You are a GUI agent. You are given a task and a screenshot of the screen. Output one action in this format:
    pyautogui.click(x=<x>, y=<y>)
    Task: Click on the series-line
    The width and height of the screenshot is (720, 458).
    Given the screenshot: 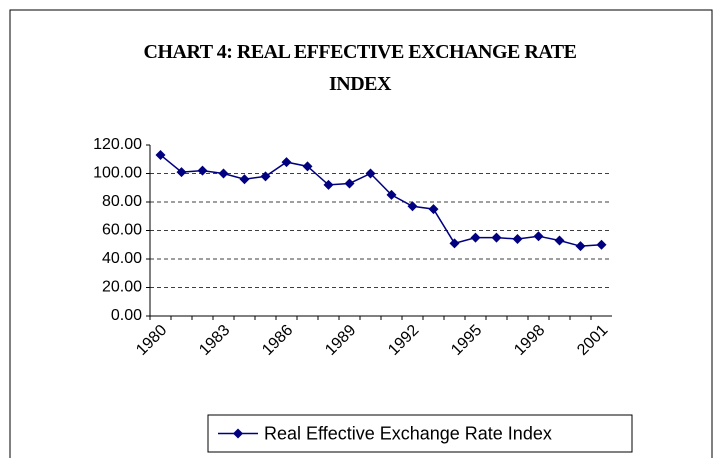 What is the action you would take?
    pyautogui.click(x=381, y=200)
    